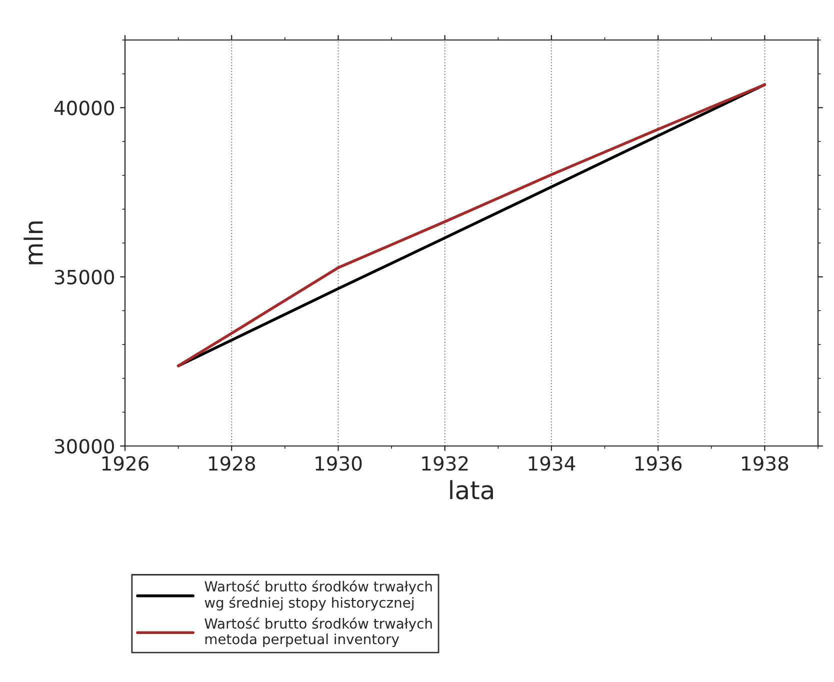 Image resolution: width=834 pixels, height=682 pixels. What do you see at coordinates (658, 463) in the screenshot?
I see `x-tick-label: 1936` at bounding box center [658, 463].